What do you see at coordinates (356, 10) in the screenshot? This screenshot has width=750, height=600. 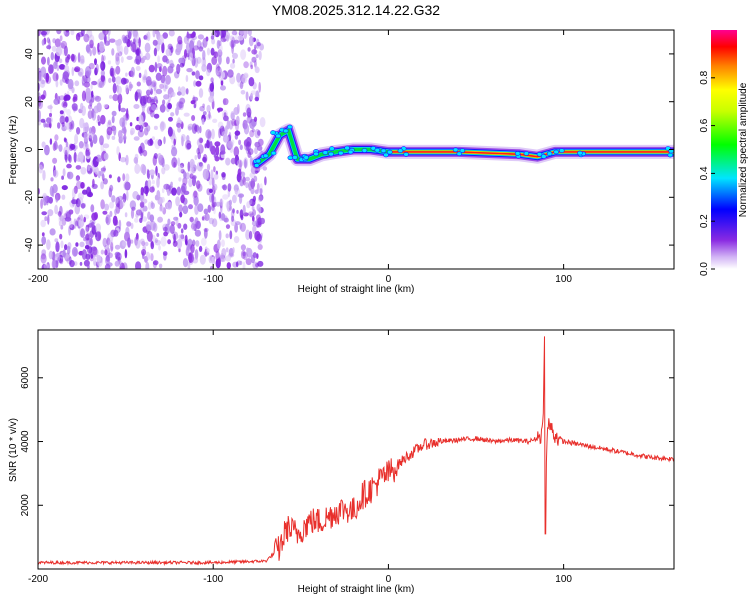 I see `figure-title: YM08.2025.312.14.22.G32` at bounding box center [356, 10].